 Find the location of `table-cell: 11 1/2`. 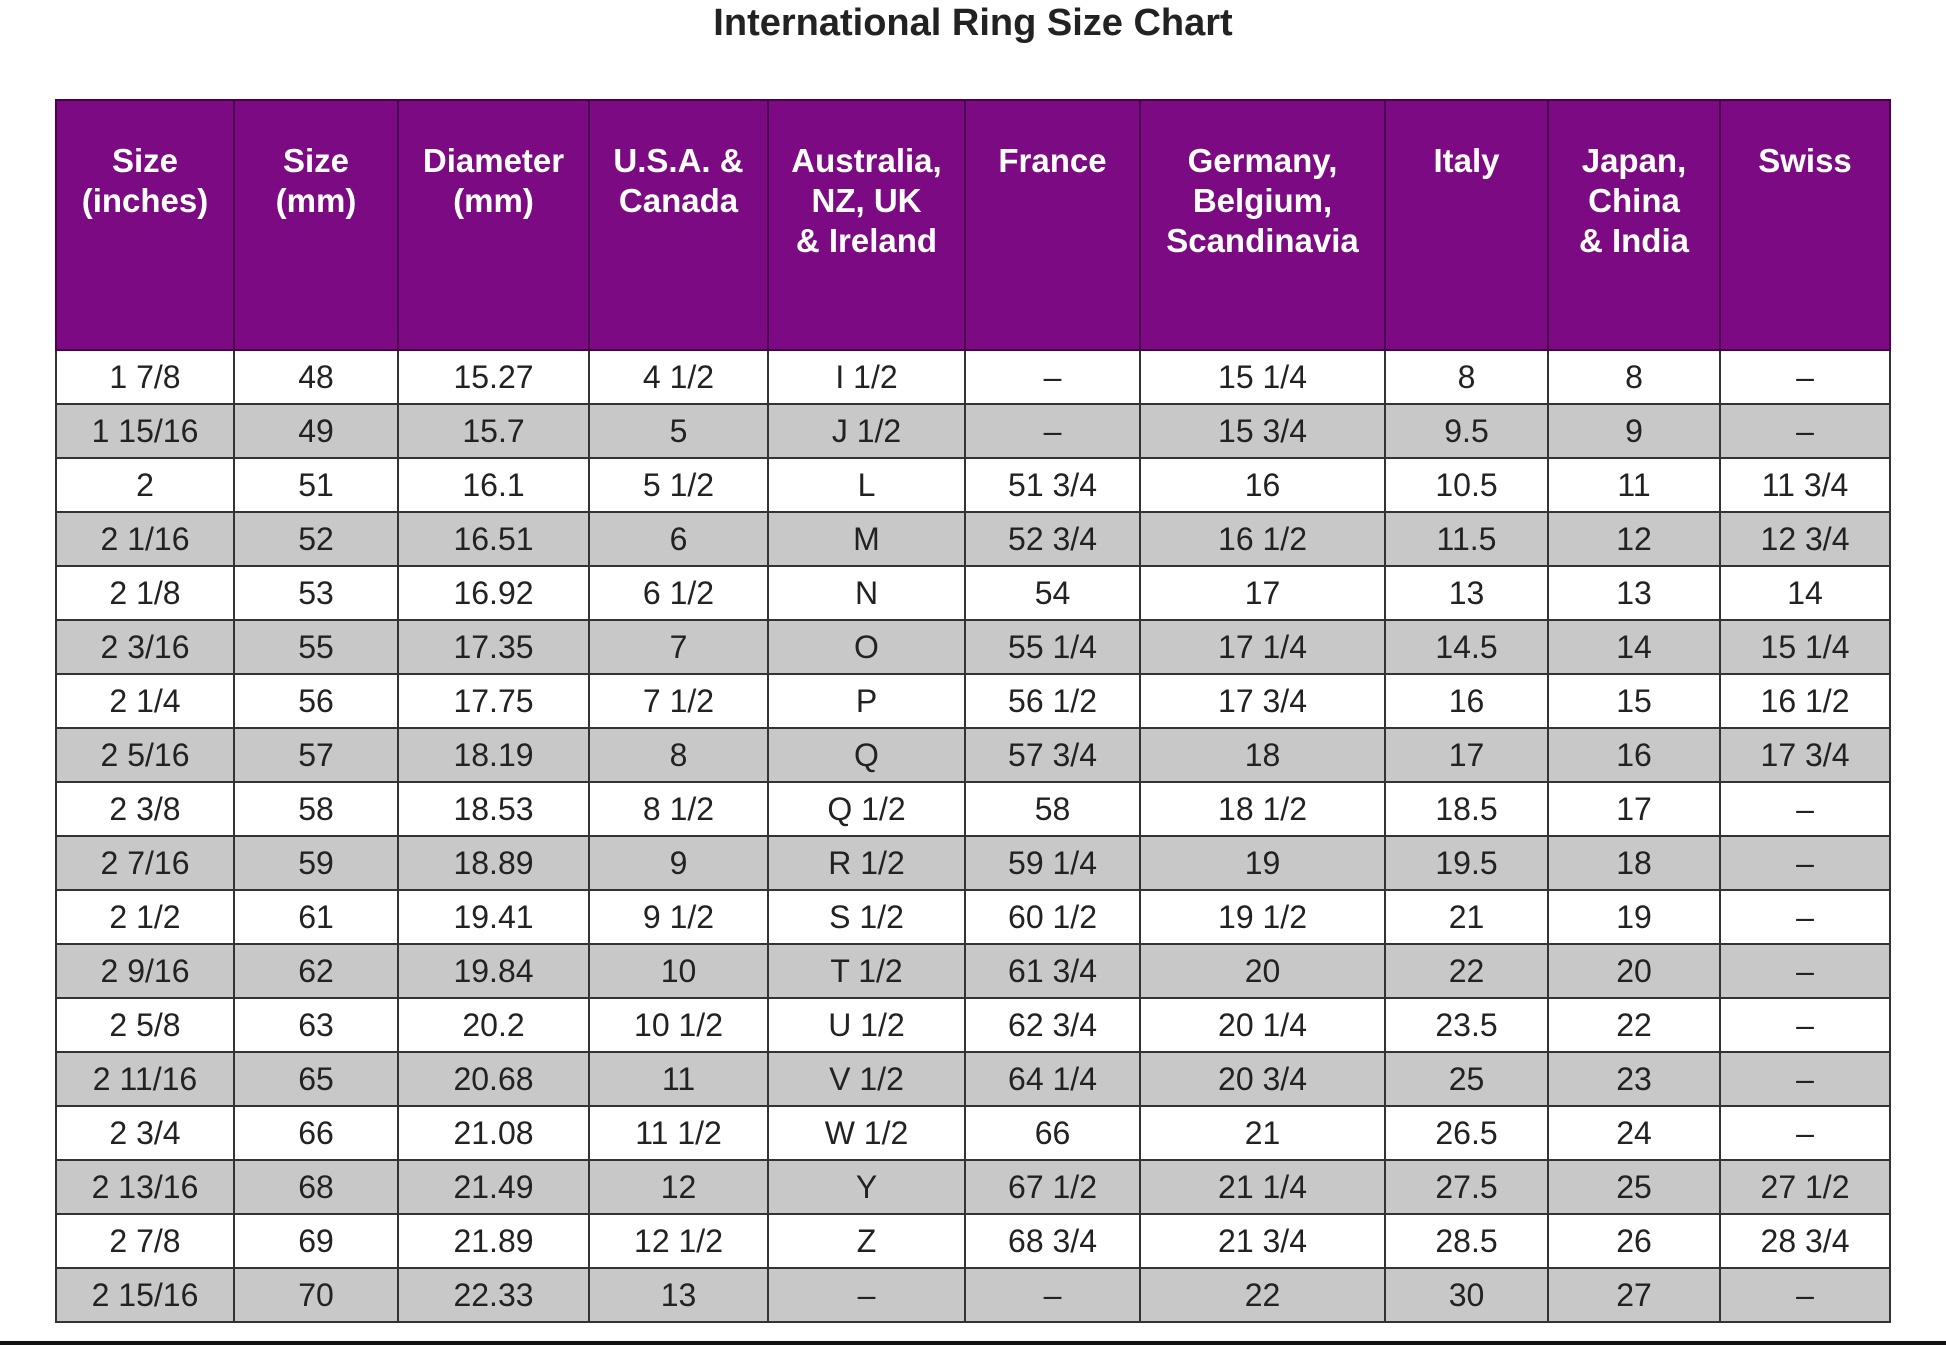

table-cell: 11 1/2 is located at coordinates (678, 1133).